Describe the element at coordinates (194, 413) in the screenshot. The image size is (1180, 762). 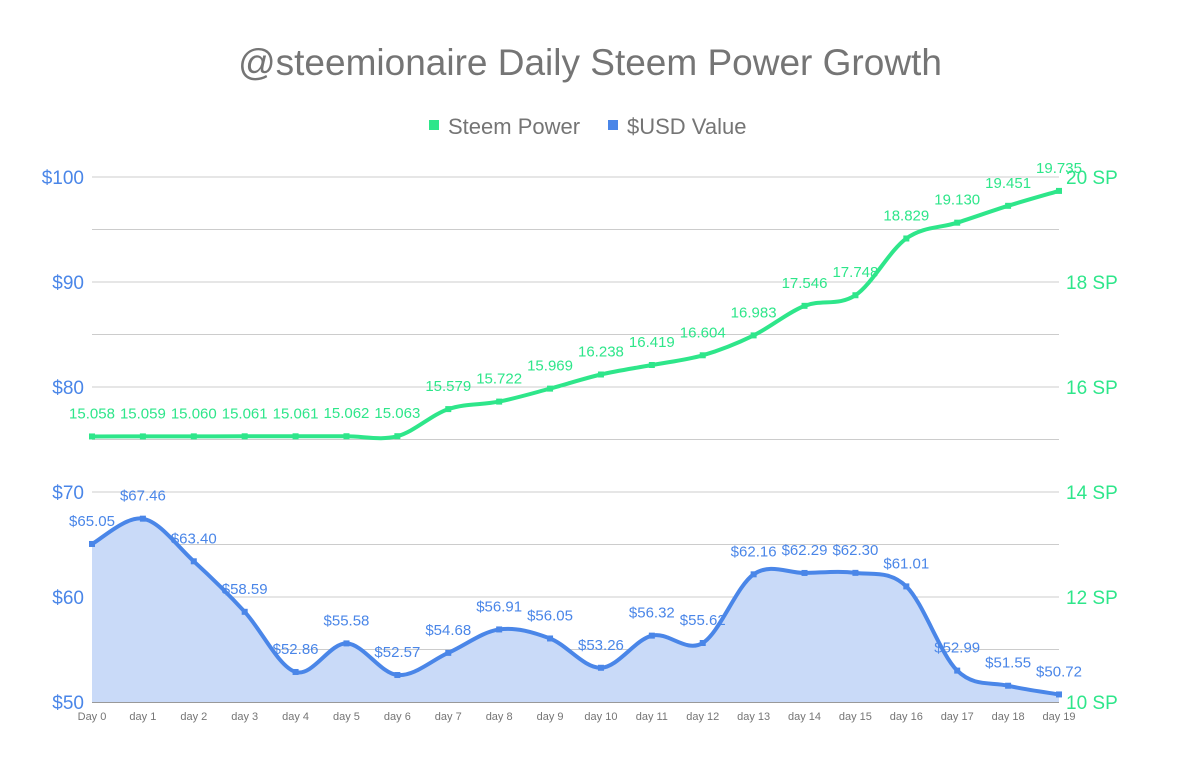
I see `sp-data-label: 15.060` at that location.